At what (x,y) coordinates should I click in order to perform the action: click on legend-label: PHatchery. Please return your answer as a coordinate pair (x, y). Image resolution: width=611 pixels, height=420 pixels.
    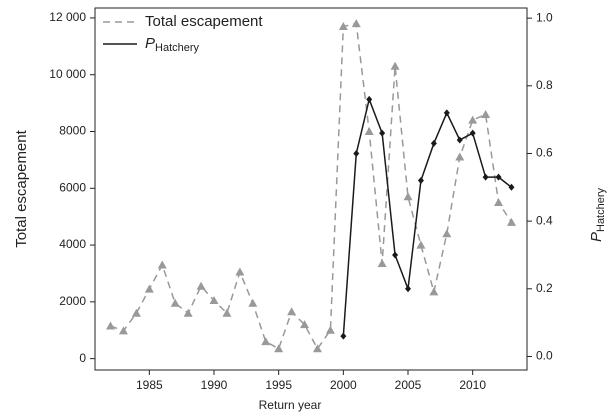
    Looking at the image, I should click on (172, 44).